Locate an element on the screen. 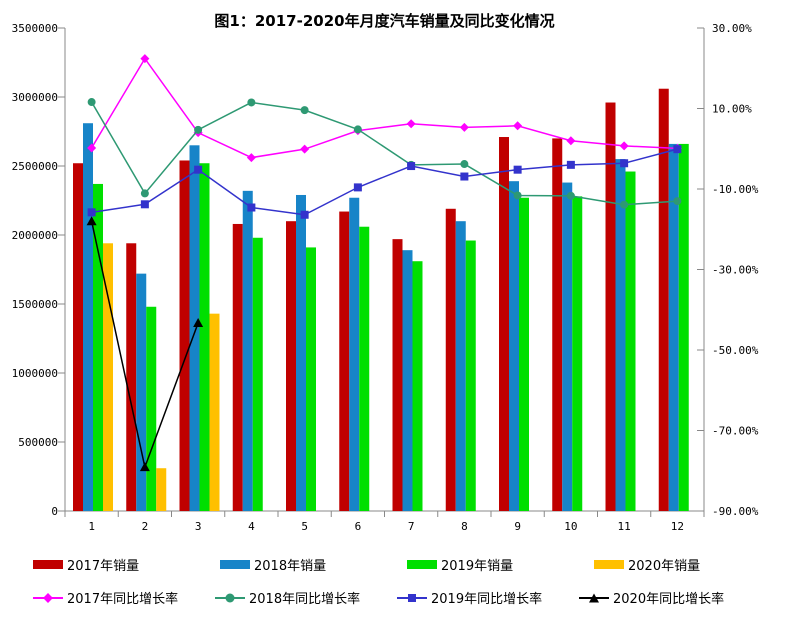 Image resolution: width=792 pixels, height=624 pixels. bar-y2019-m2 is located at coordinates (151, 408).